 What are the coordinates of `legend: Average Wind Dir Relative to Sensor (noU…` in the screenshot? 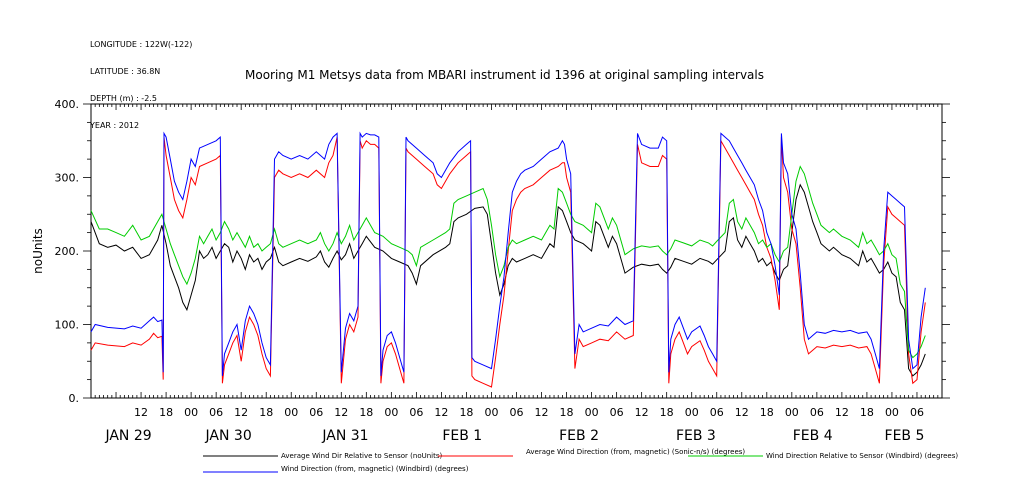 It's located at (580, 460).